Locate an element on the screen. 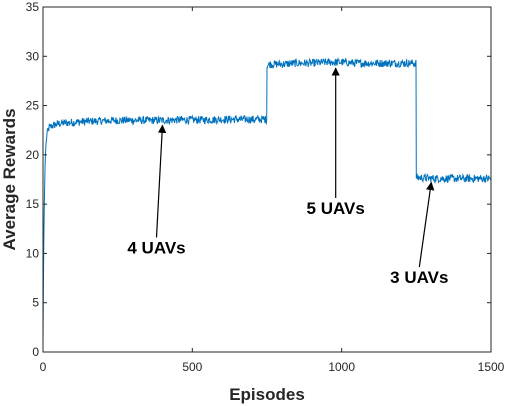  y-tick-label: 0 is located at coordinates (35, 352).